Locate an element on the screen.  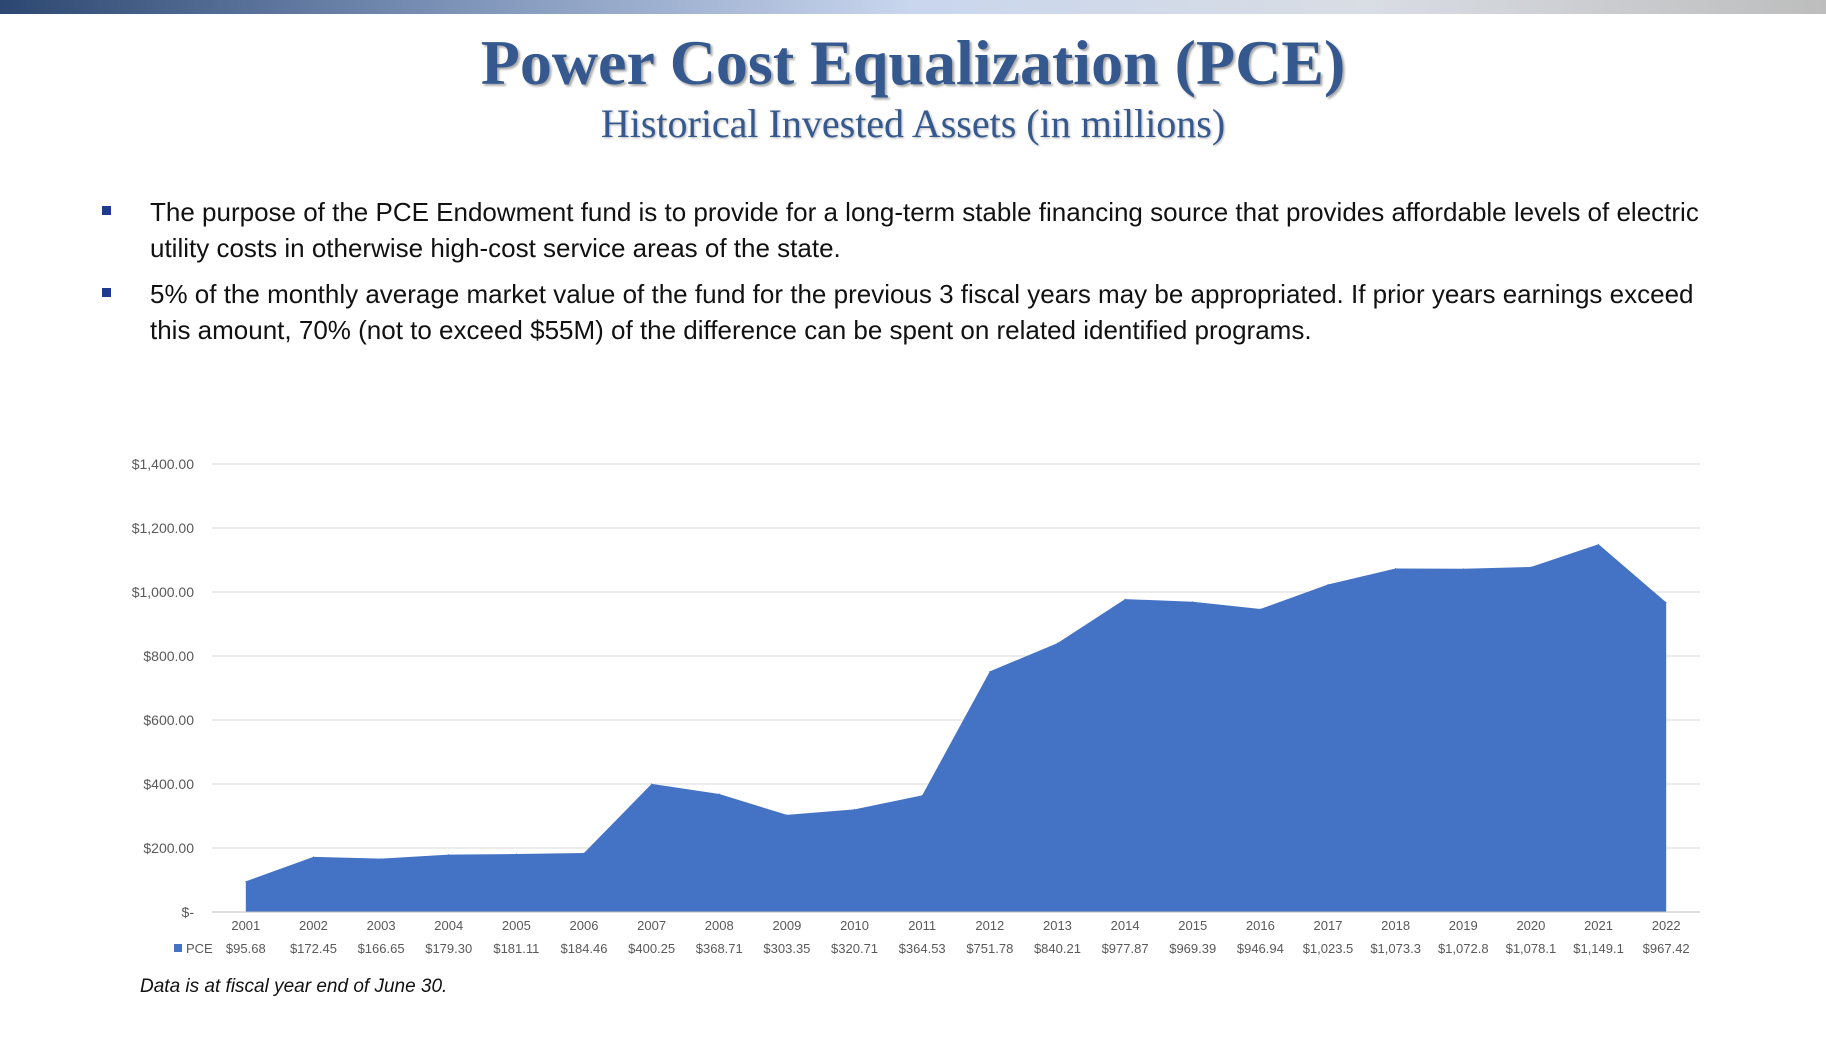
data-value-label: $1,149.1 is located at coordinates (1598, 948).